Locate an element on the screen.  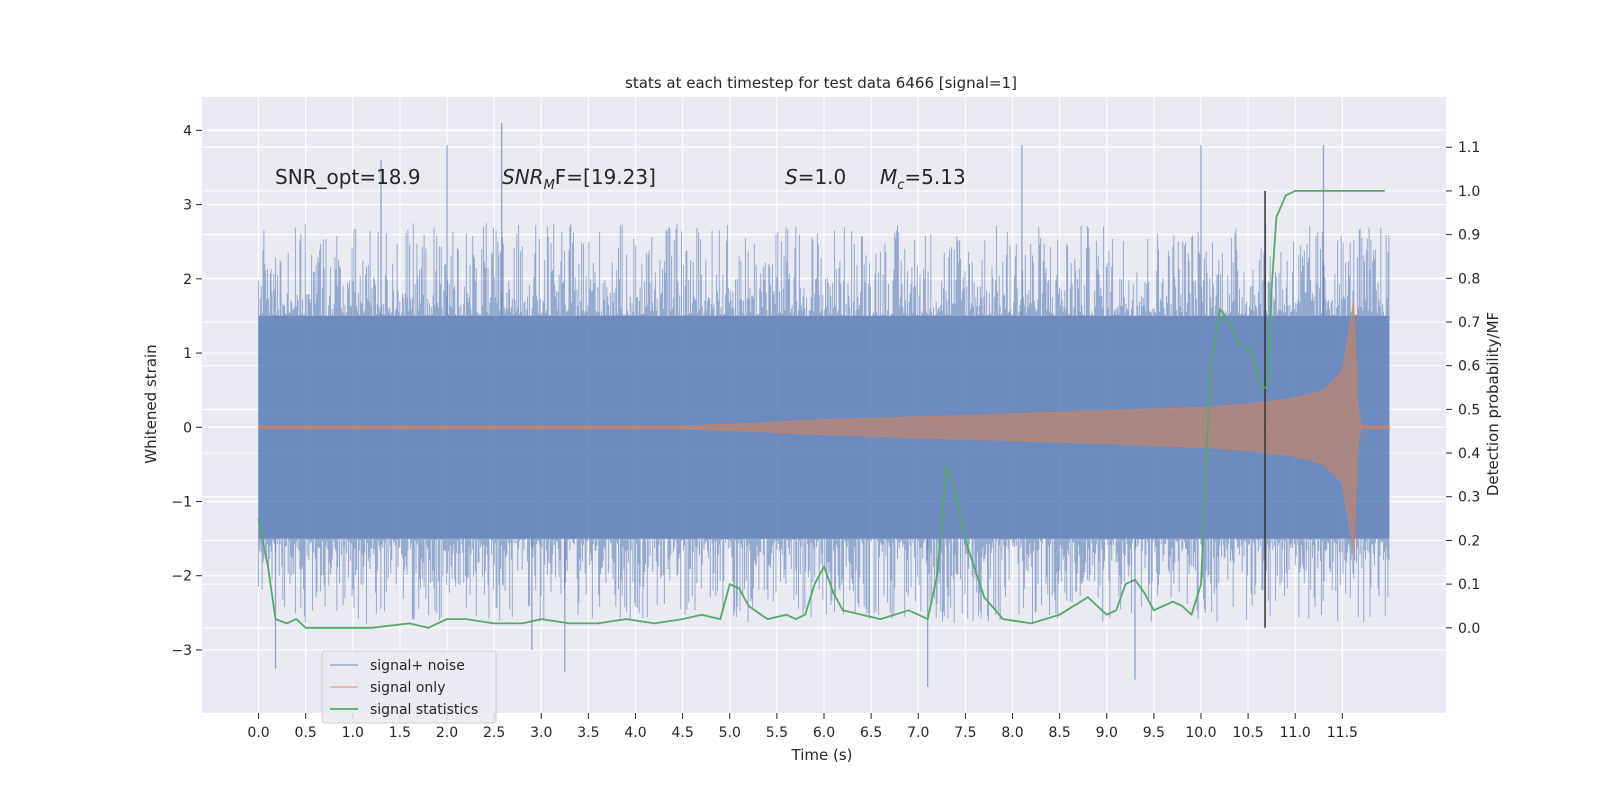
legend-box is located at coordinates (409, 687).